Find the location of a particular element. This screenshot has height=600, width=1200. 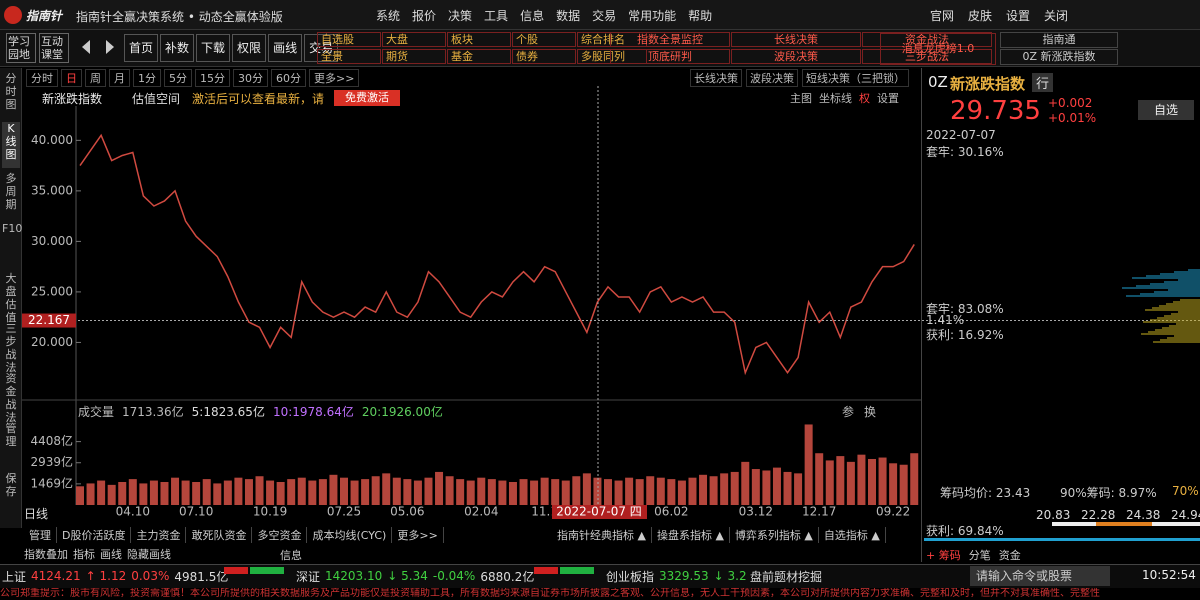

nav-button: 交易 is located at coordinates (321, 48).